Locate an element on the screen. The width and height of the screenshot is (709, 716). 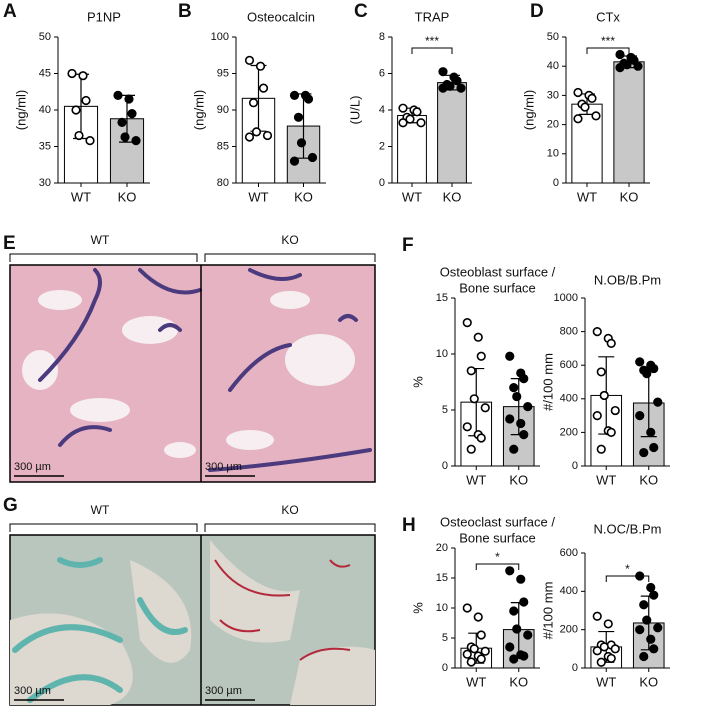
significance-bracket is located at coordinates (497, 566).